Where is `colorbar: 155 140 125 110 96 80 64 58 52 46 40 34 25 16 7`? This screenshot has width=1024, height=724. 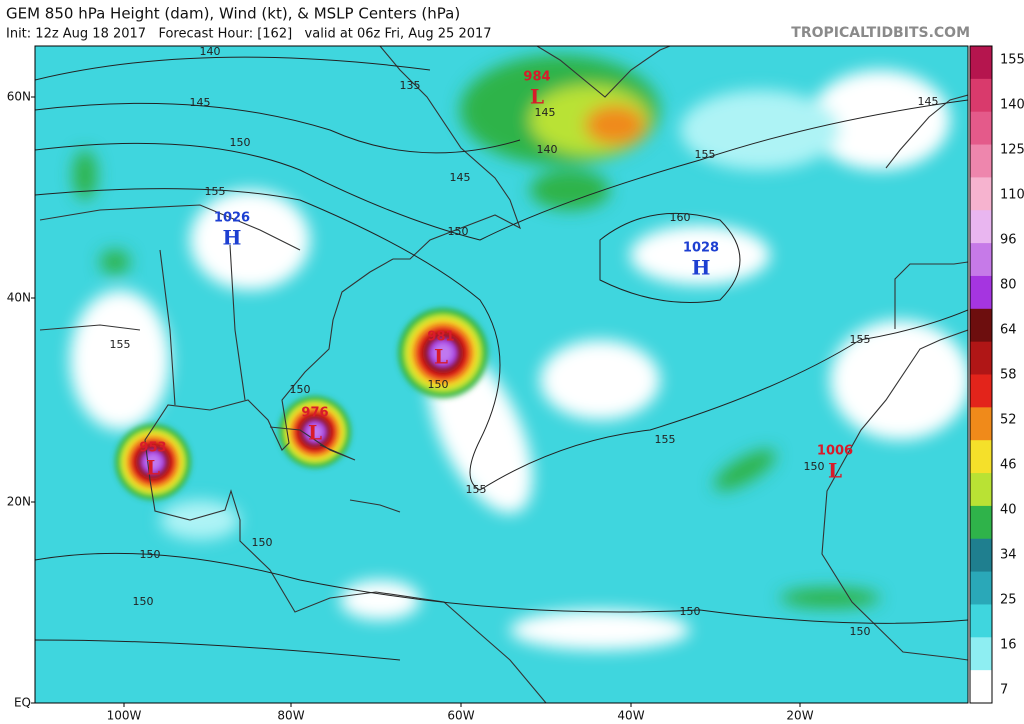 colorbar: 155 140 125 110 96 80 64 58 52 46 40 34 25 16 7 is located at coordinates (996, 374).